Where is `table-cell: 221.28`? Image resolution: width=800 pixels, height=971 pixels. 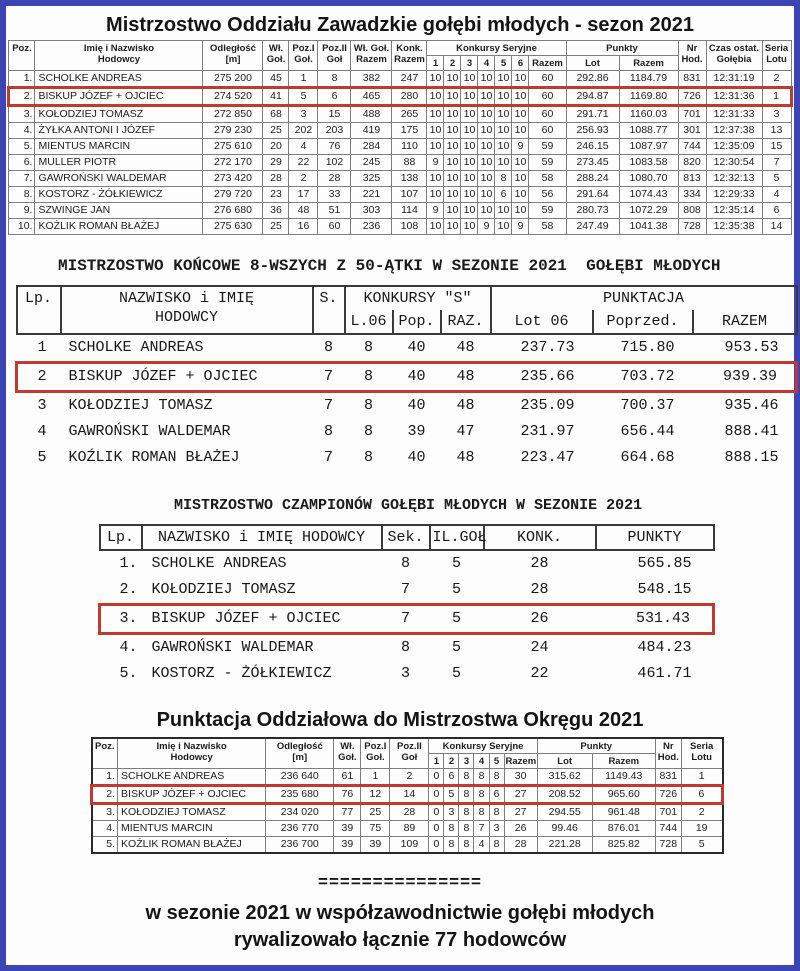
table-cell: 221.28 is located at coordinates (564, 845).